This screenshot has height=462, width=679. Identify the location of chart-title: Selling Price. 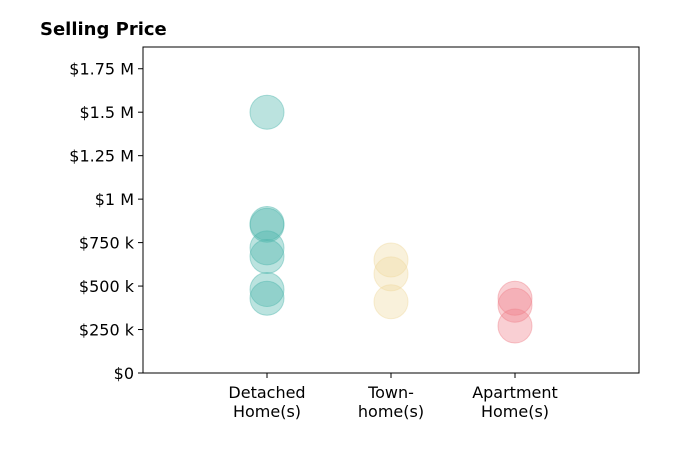
(103, 29).